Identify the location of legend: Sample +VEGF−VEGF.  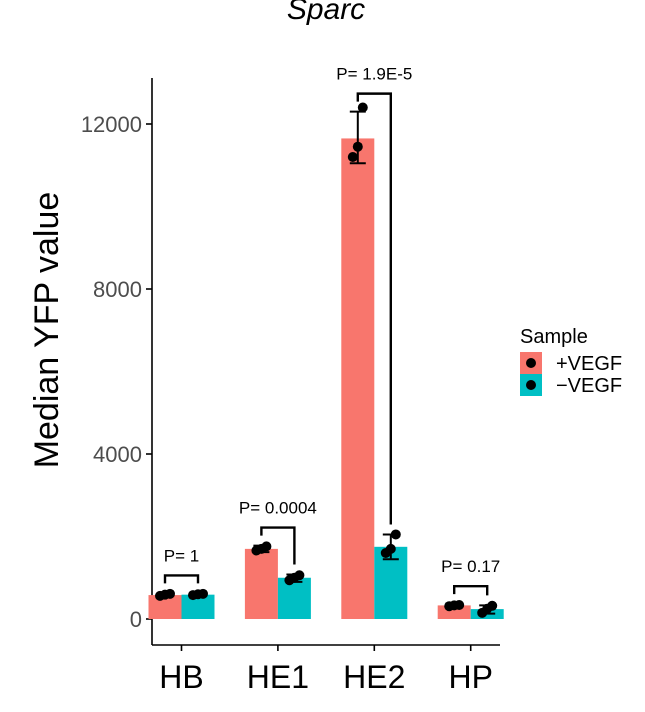
(571, 361).